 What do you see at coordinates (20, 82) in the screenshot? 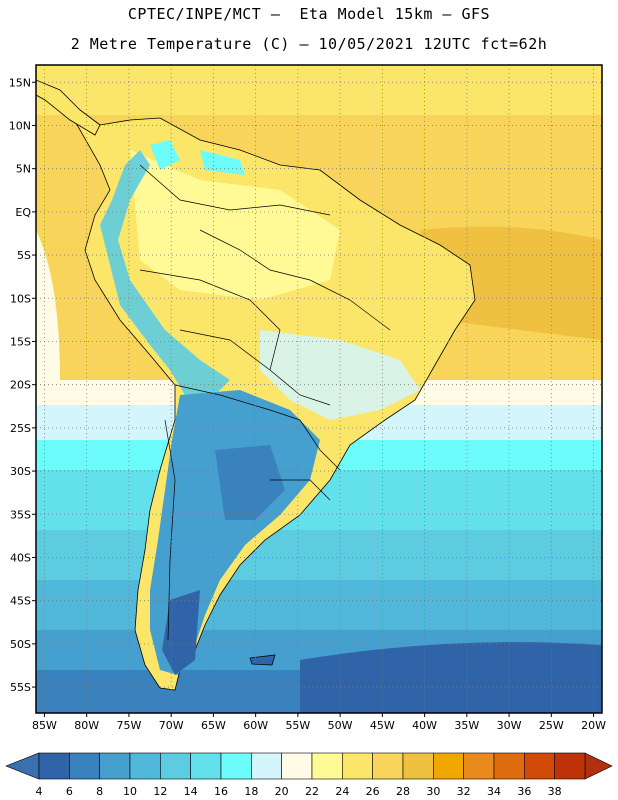
I see `lat-tick-label: 15N` at bounding box center [20, 82].